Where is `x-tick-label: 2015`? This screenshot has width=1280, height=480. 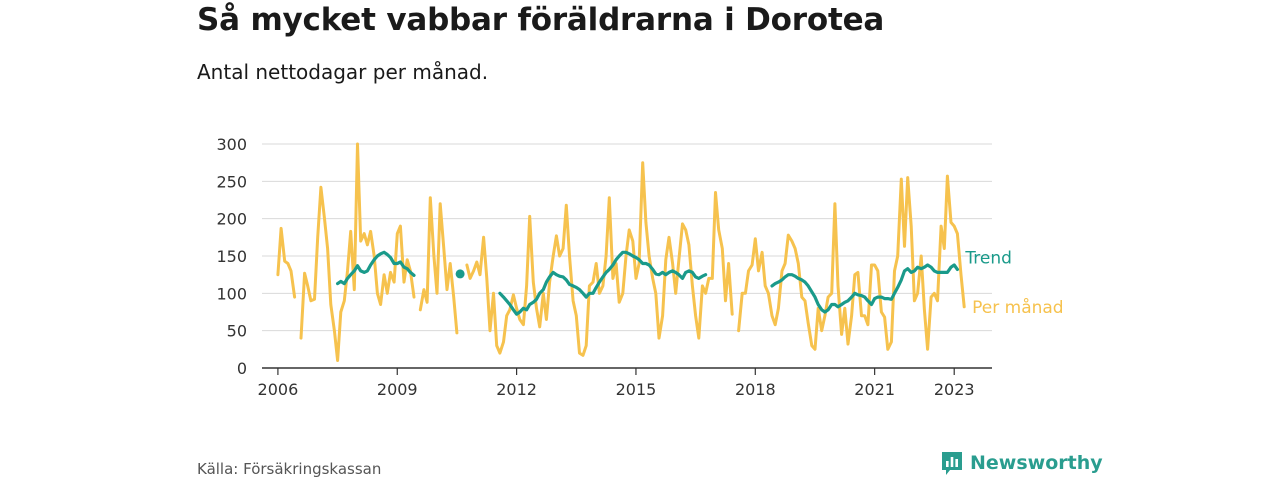 x-tick-label: 2015 is located at coordinates (636, 389).